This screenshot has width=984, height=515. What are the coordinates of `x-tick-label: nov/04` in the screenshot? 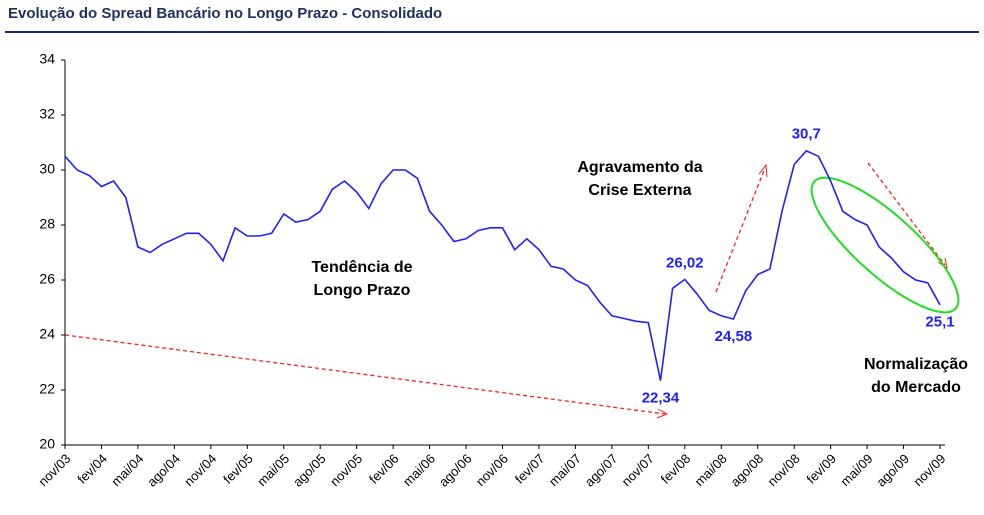 It's located at (200, 470).